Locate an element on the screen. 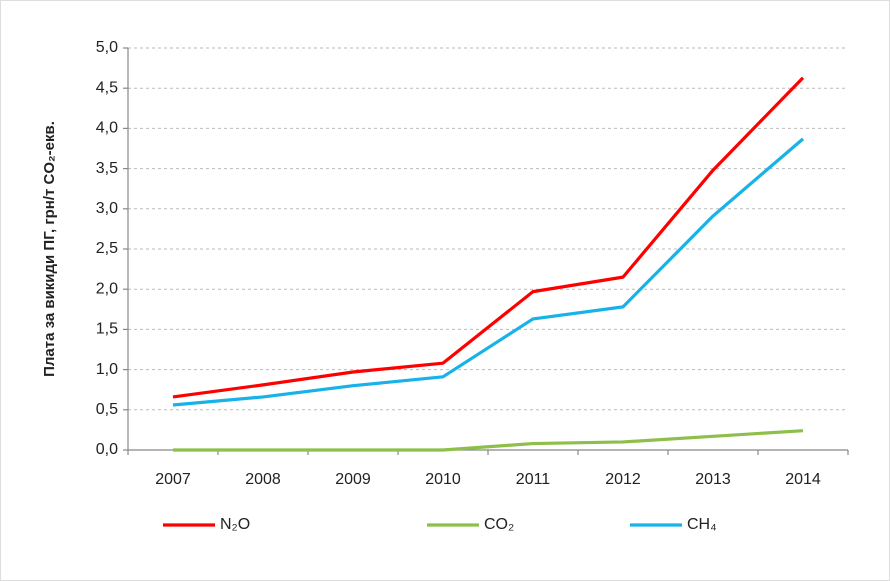 The image size is (890, 581). x-tick-label: 2007 is located at coordinates (173, 479).